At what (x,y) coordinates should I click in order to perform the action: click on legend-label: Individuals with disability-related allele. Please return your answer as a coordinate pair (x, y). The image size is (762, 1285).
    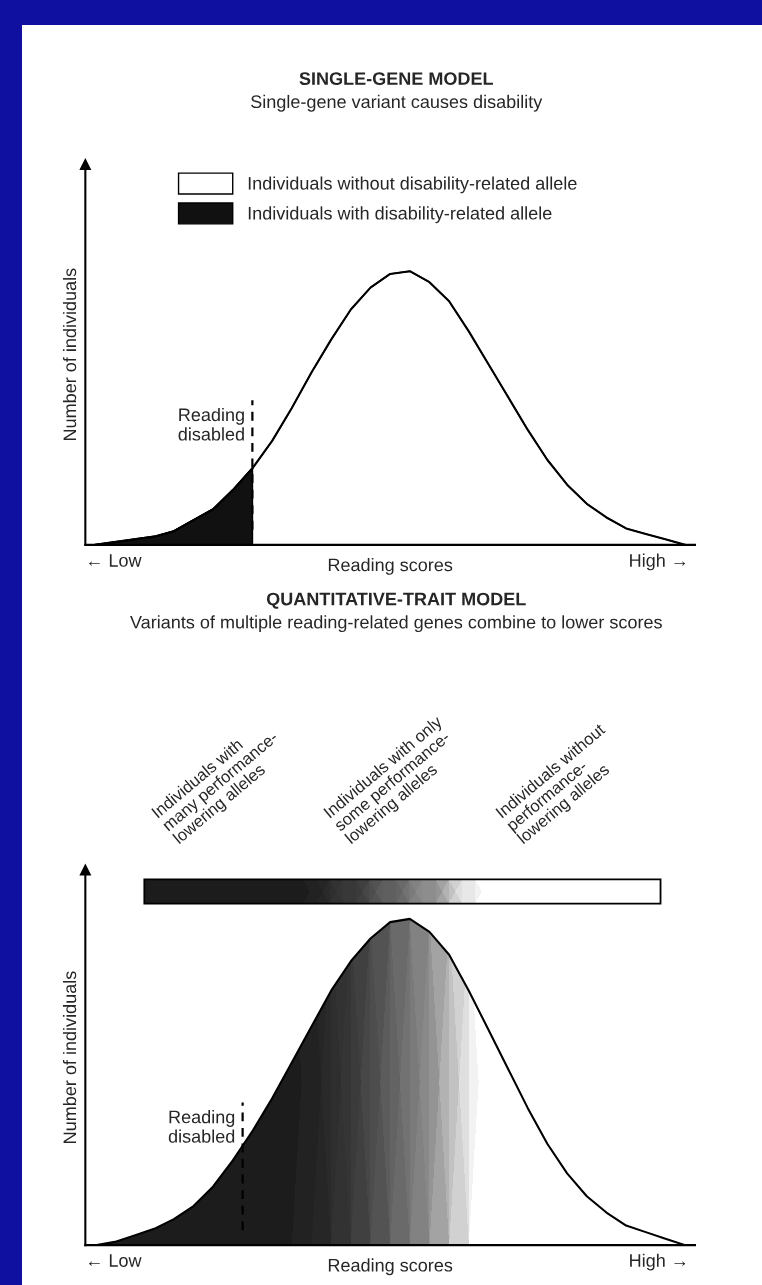
    Looking at the image, I should click on (400, 215).